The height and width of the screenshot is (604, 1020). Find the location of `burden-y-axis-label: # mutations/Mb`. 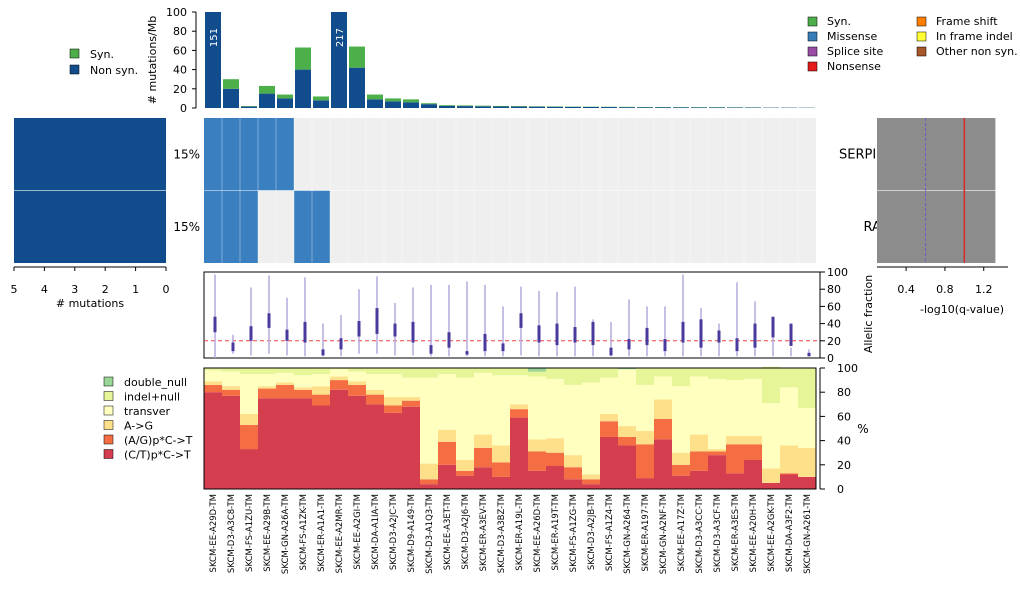

burden-y-axis-label: # mutations/Mb is located at coordinates (152, 60).